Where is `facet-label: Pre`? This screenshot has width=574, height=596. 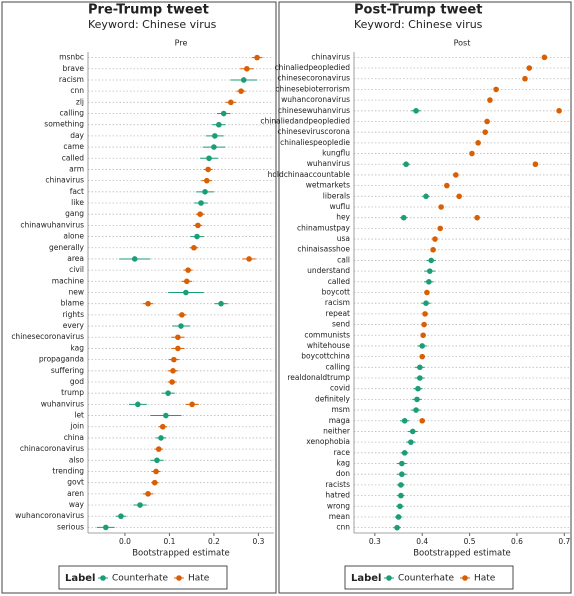 facet-label: Pre is located at coordinates (181, 43).